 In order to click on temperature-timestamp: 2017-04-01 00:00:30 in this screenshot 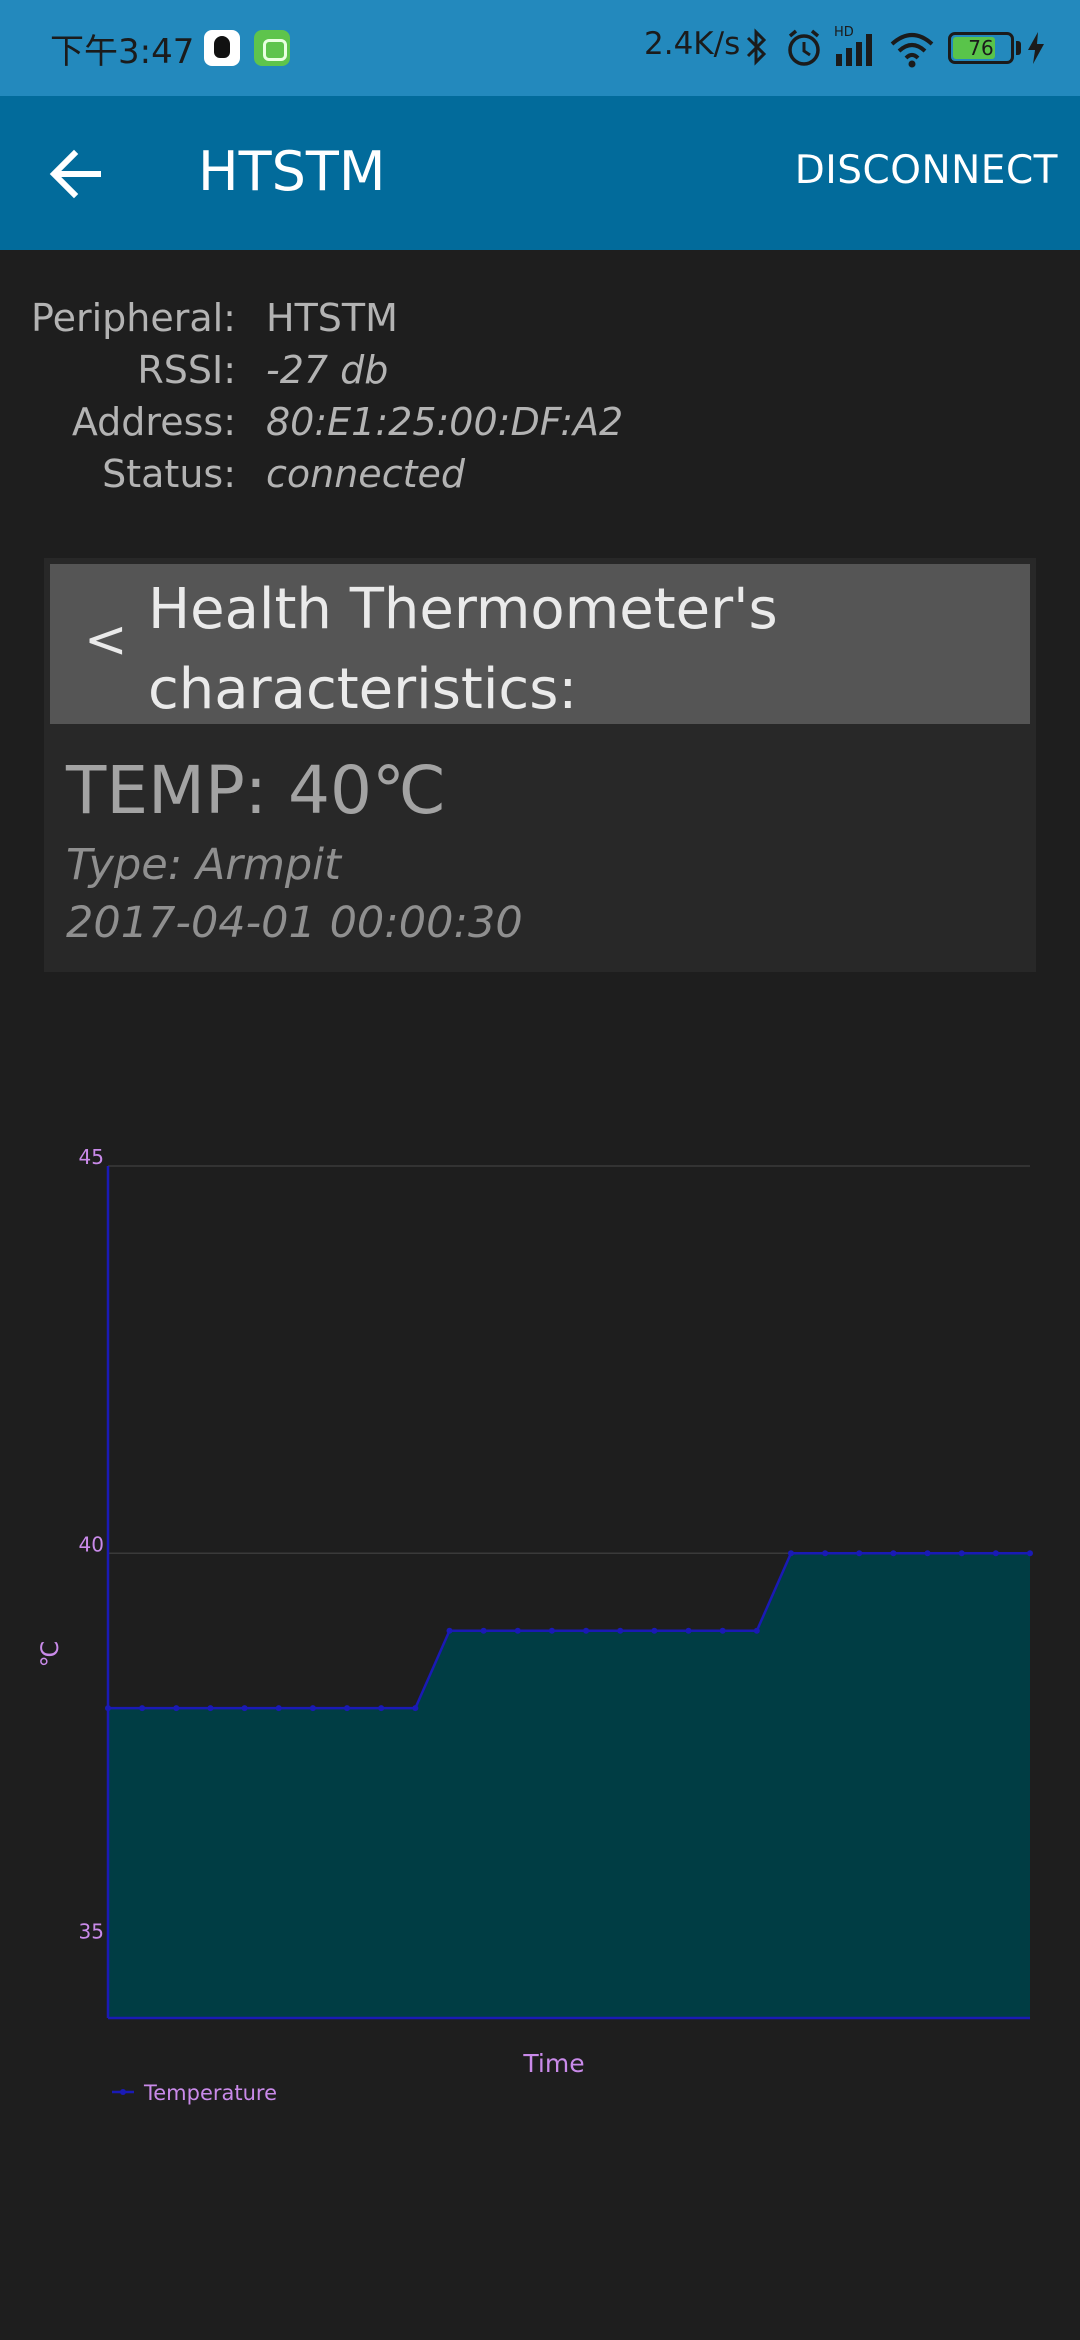, I will do `click(294, 923)`.